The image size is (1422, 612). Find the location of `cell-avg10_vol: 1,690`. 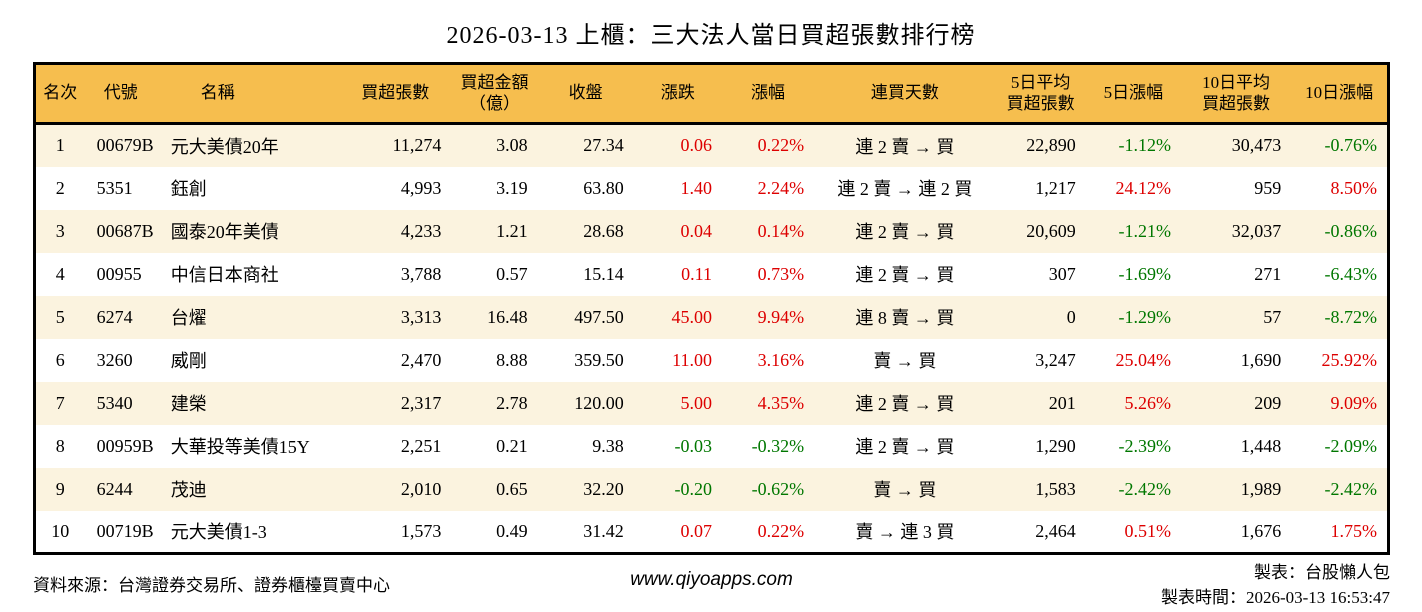

cell-avg10_vol: 1,690 is located at coordinates (1261, 359).